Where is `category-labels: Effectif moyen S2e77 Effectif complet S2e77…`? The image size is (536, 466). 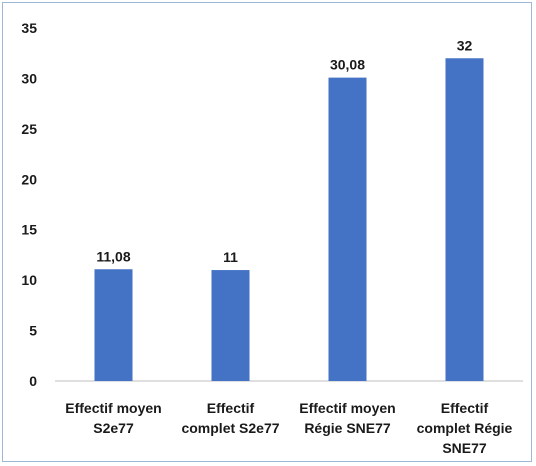
category-labels: Effectif moyen S2e77 Effectif complet S2e77… is located at coordinates (288, 428).